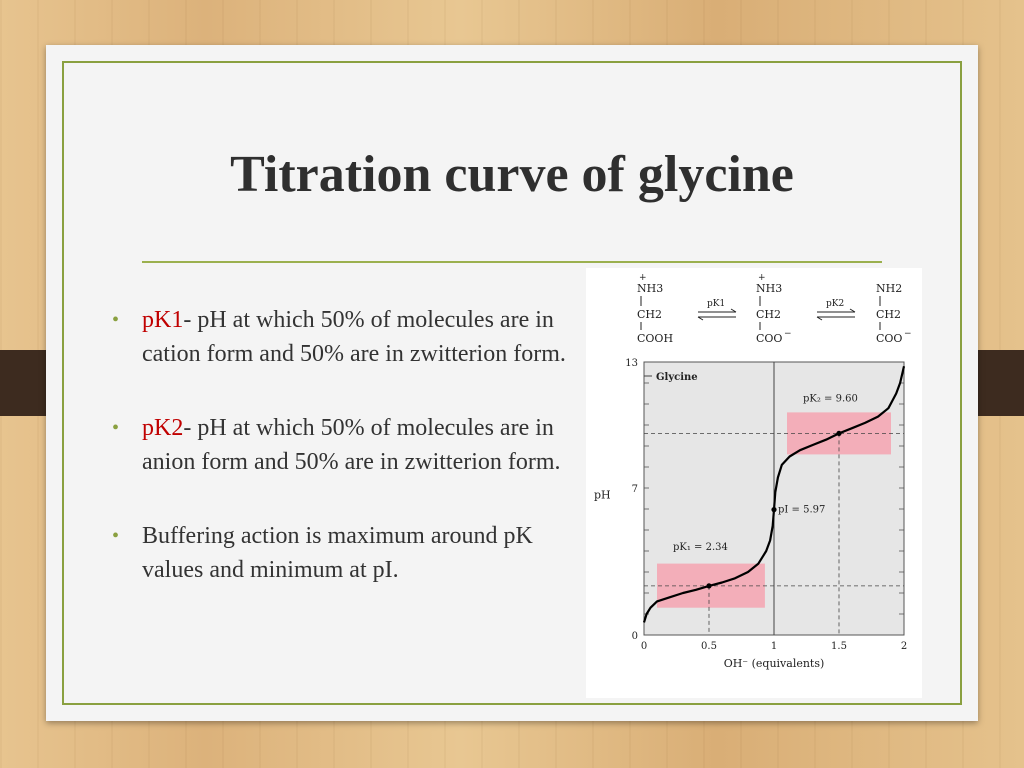 This screenshot has width=1024, height=768. I want to click on annotation-label: pK₁ = 2.34, so click(700, 547).